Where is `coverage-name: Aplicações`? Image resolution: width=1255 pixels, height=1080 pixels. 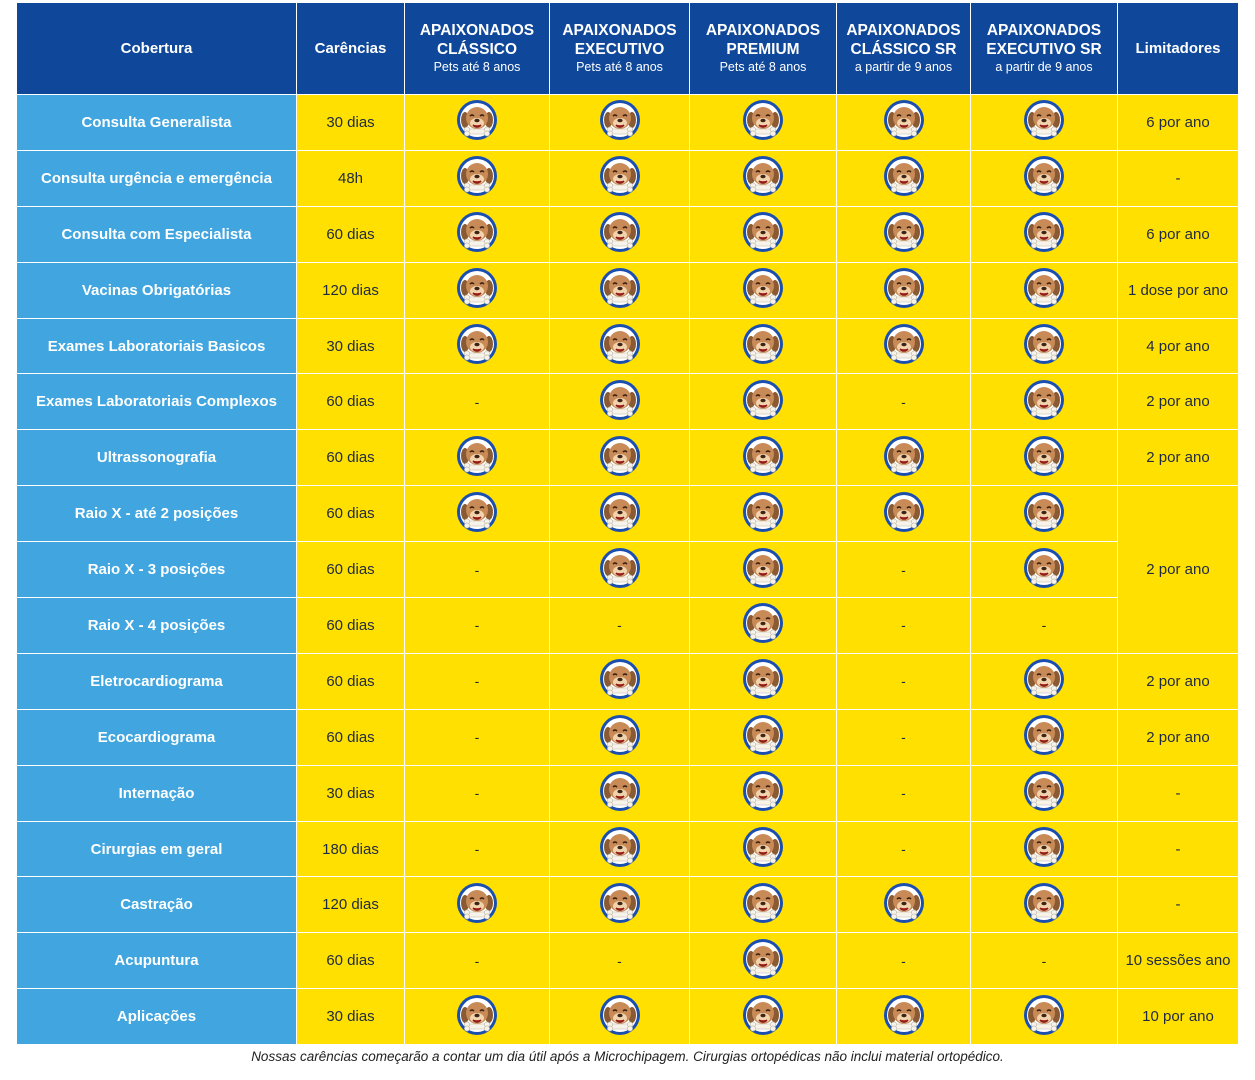
coverage-name: Aplicações is located at coordinates (156, 1017).